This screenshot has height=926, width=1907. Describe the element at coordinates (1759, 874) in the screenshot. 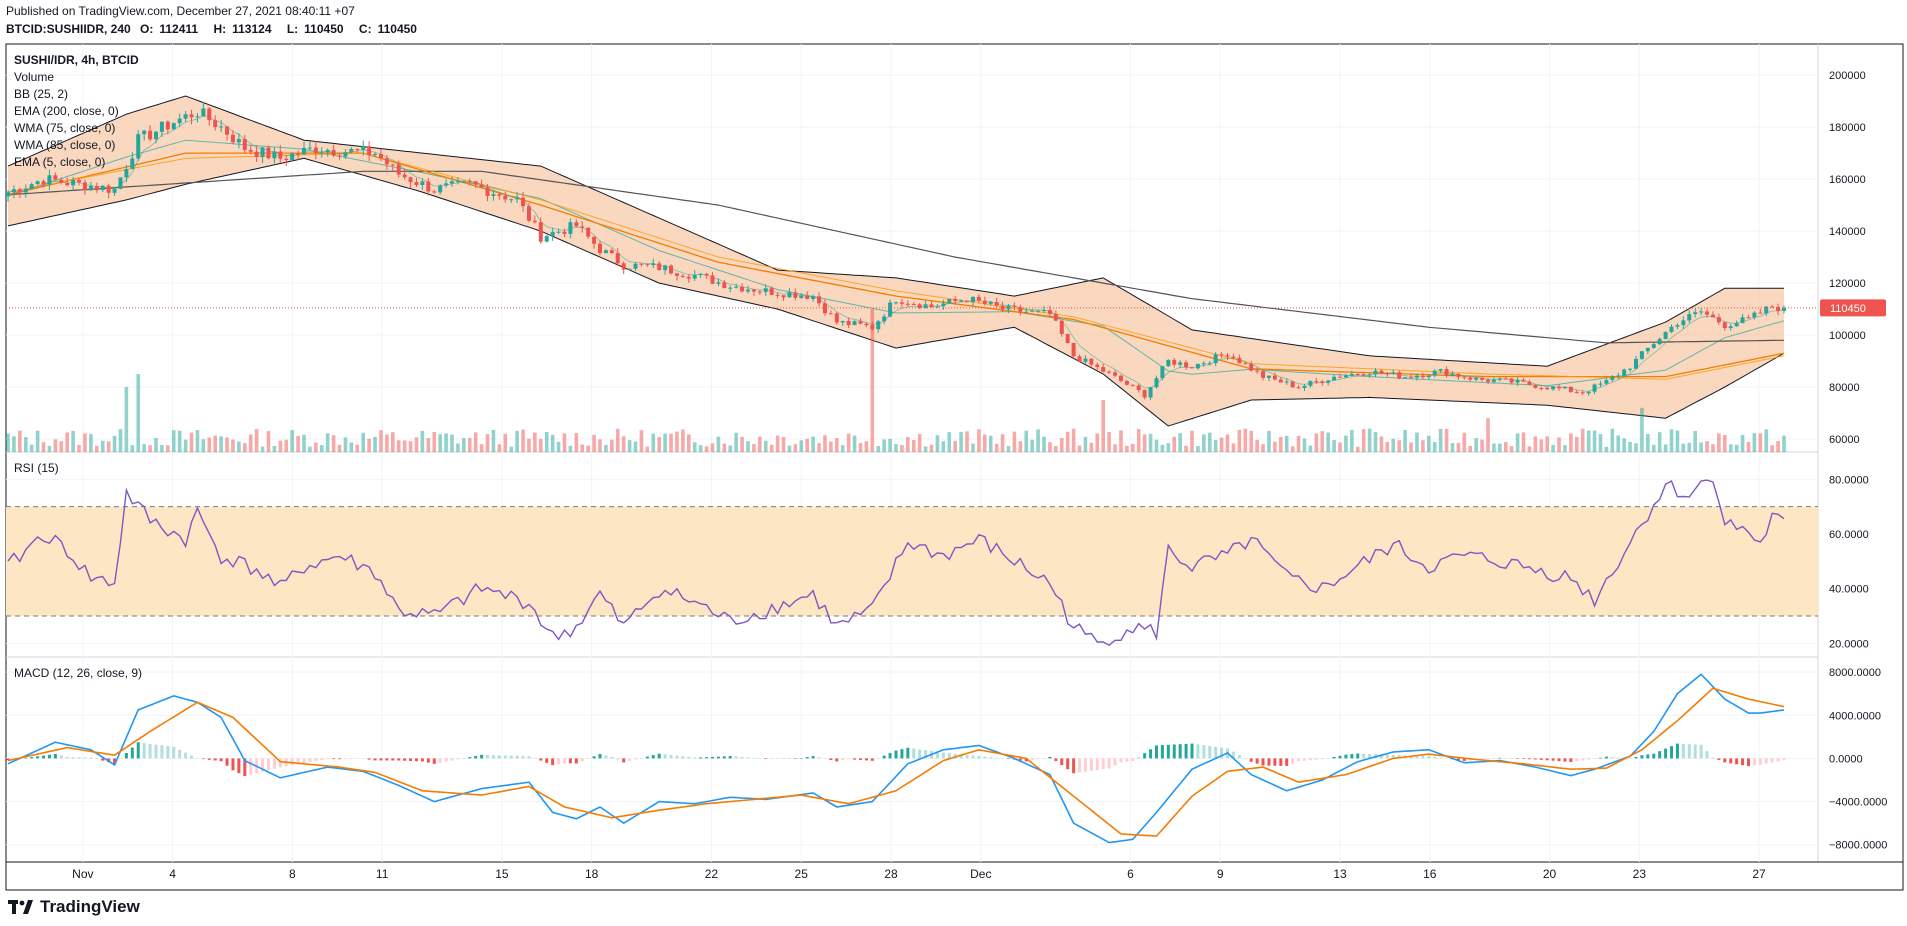

I see `x-tick-label: 27` at that location.